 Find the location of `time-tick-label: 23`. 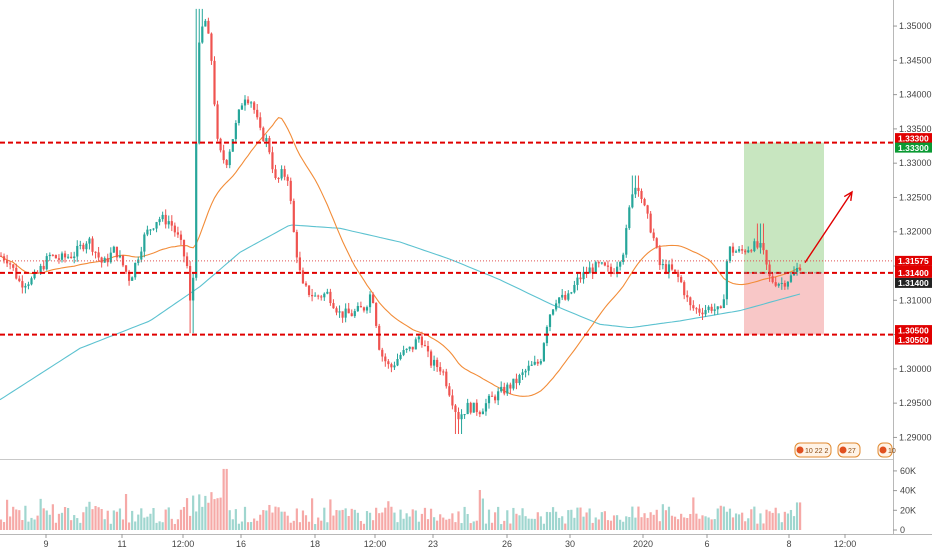

time-tick-label: 23 is located at coordinates (433, 544).